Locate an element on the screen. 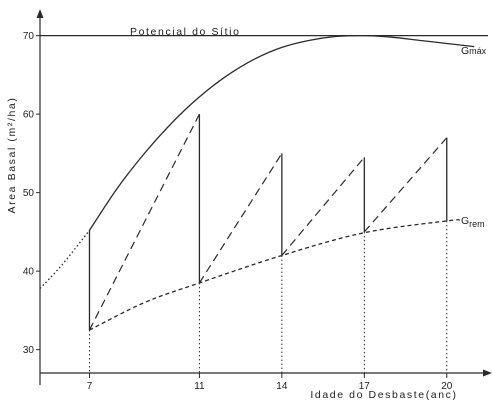  y-tick-label-60: 60 is located at coordinates (29, 115).